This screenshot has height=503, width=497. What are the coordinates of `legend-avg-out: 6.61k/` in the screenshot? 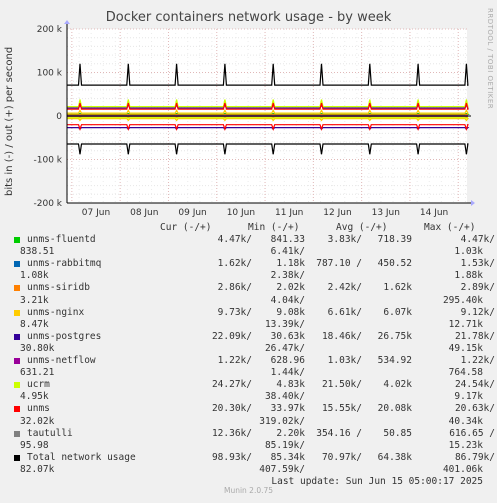 It's located at (344, 312).